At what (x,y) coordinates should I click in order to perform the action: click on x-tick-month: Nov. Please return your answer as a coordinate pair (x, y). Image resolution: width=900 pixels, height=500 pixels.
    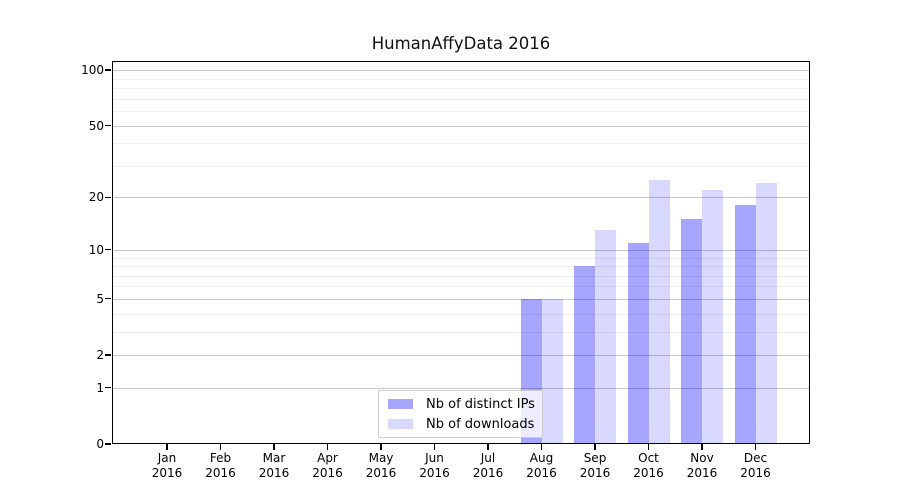
    Looking at the image, I should click on (702, 458).